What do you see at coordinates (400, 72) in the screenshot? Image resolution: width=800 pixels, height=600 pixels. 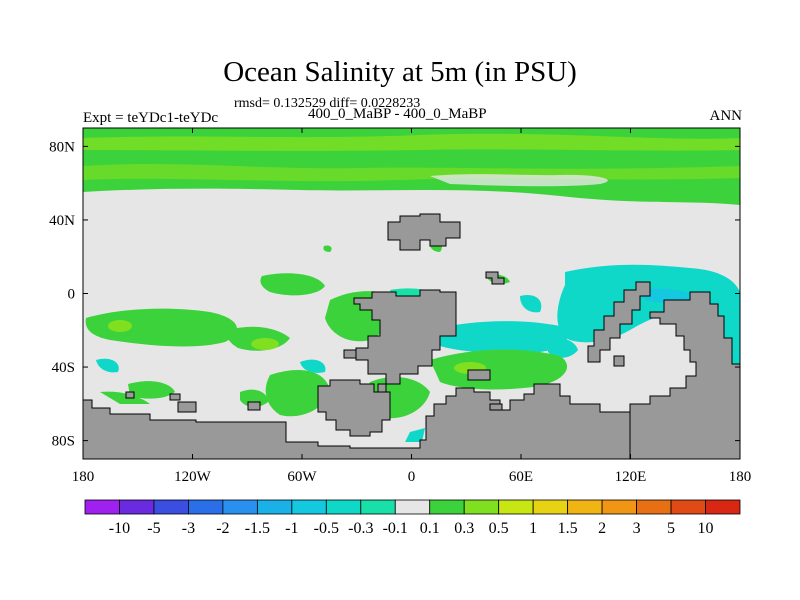 I see `chart-title: Ocean Salinity at 5m (in PSU)` at bounding box center [400, 72].